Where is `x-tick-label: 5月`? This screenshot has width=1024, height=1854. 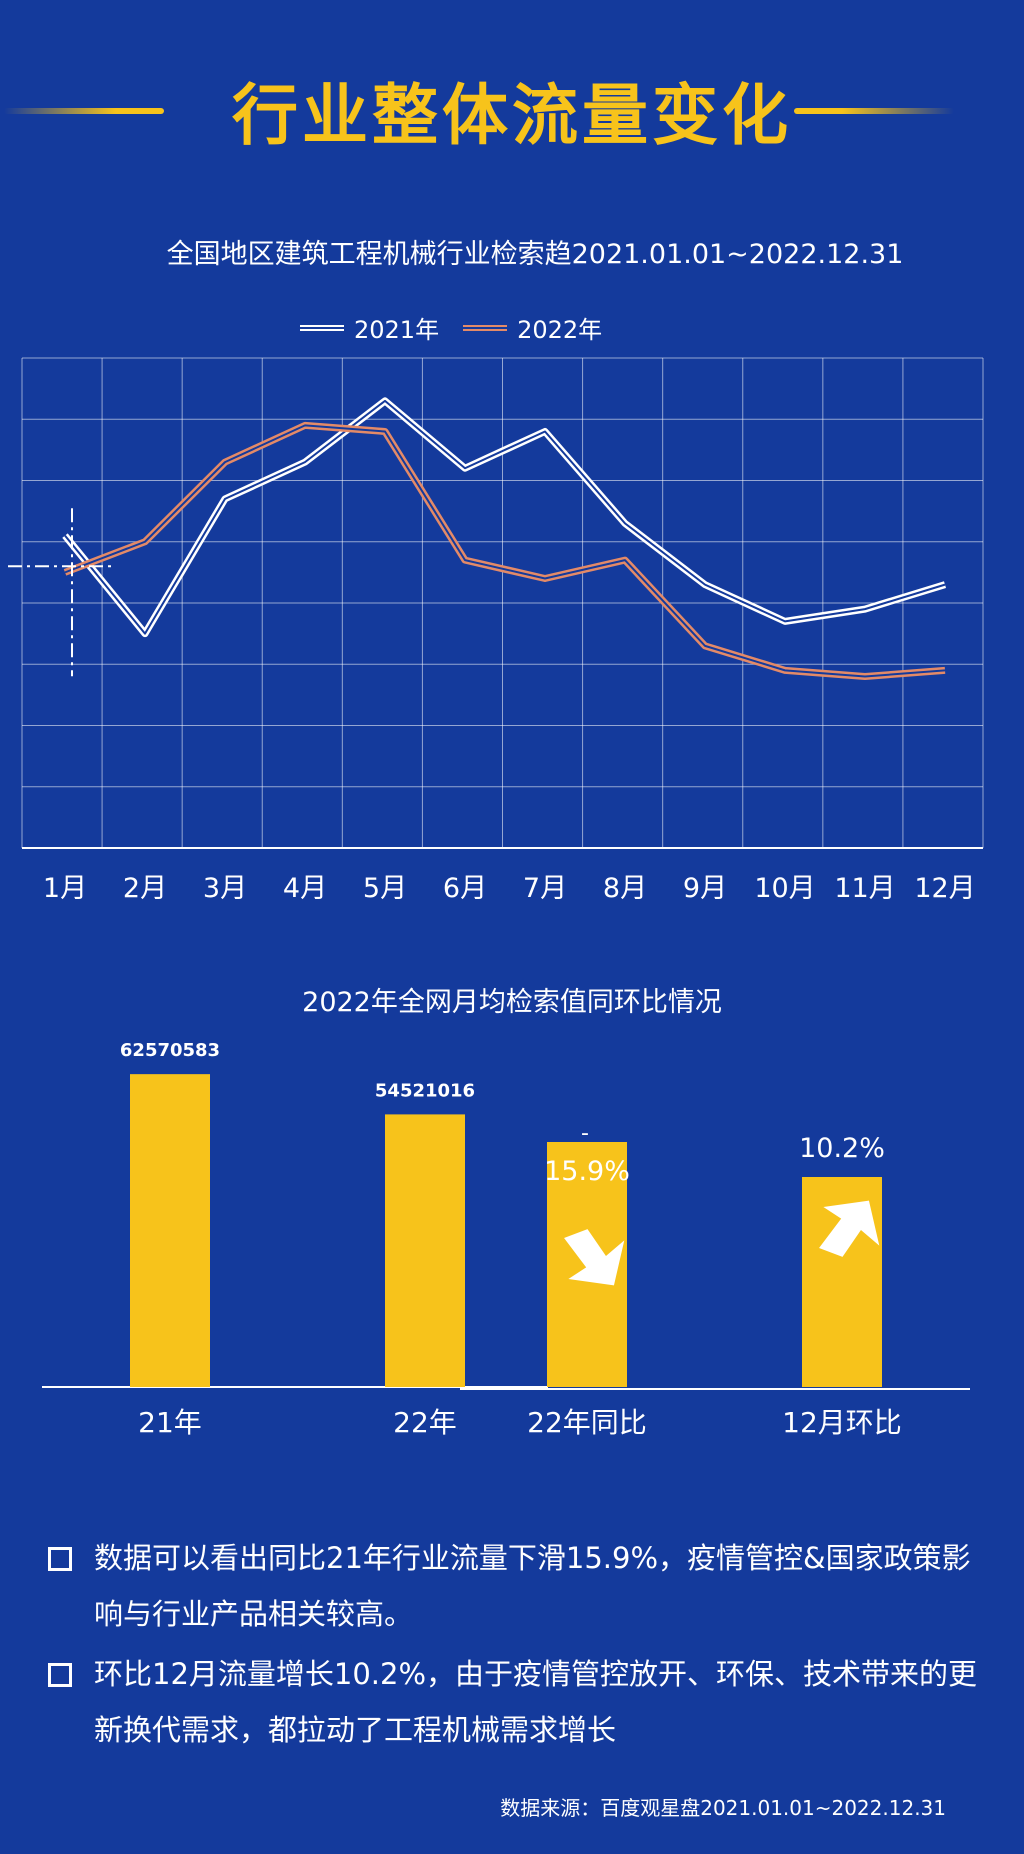 x-tick-label: 5月 is located at coordinates (385, 888).